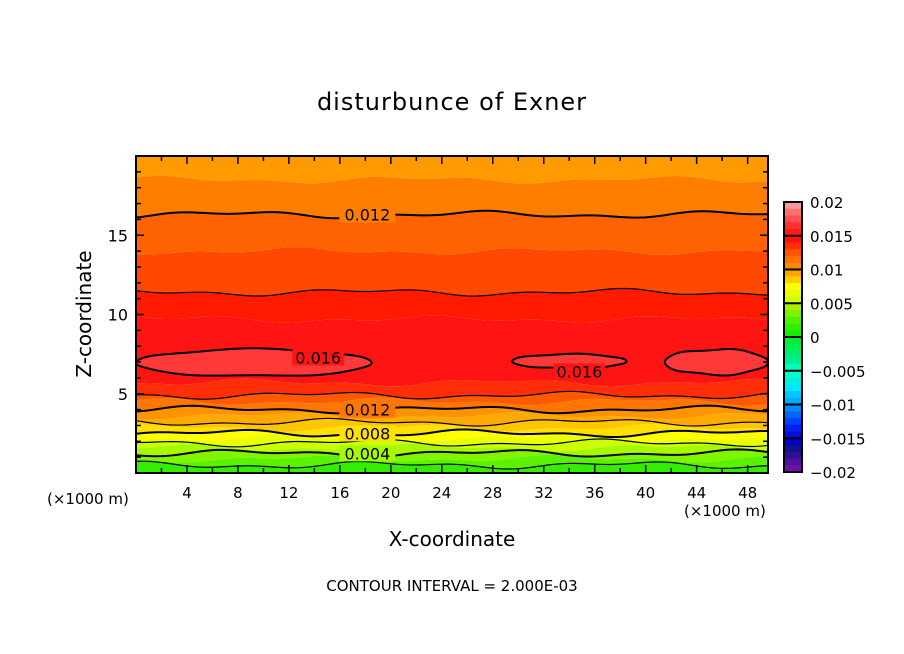 The width and height of the screenshot is (904, 654). I want to click on colorbar-tick-label: 0.01, so click(826, 271).